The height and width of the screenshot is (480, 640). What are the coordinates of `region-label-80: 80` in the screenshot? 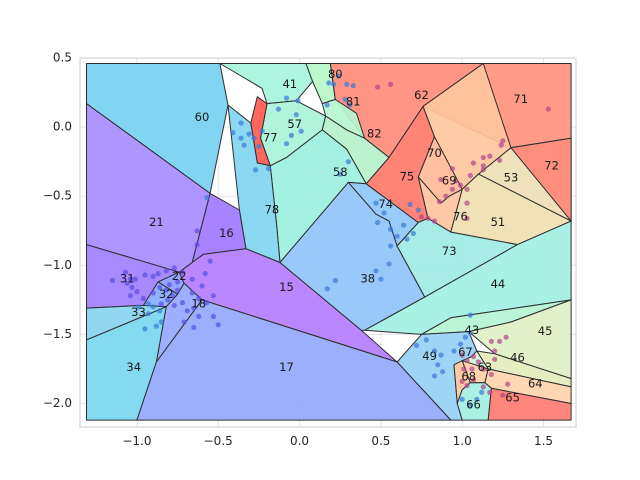 It's located at (335, 74).